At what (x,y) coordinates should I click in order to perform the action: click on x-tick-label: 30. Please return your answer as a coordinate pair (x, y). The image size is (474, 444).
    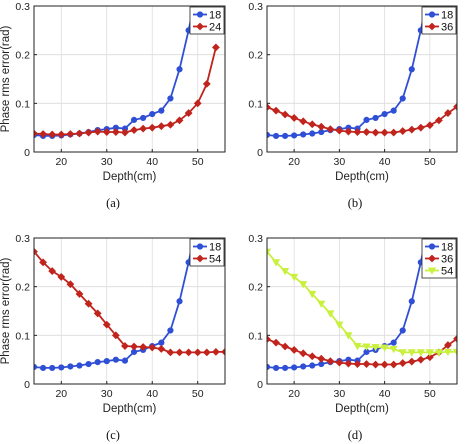
    Looking at the image, I should click on (107, 394).